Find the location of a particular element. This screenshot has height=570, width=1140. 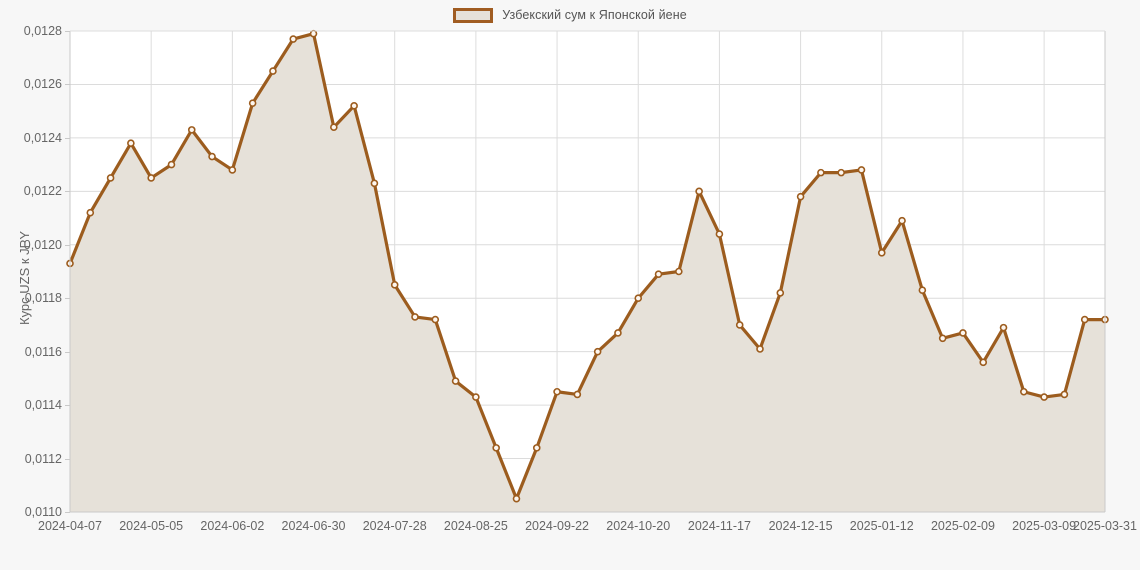

chart-legend: Узбекский сум к Японской йене is located at coordinates (570, 15).